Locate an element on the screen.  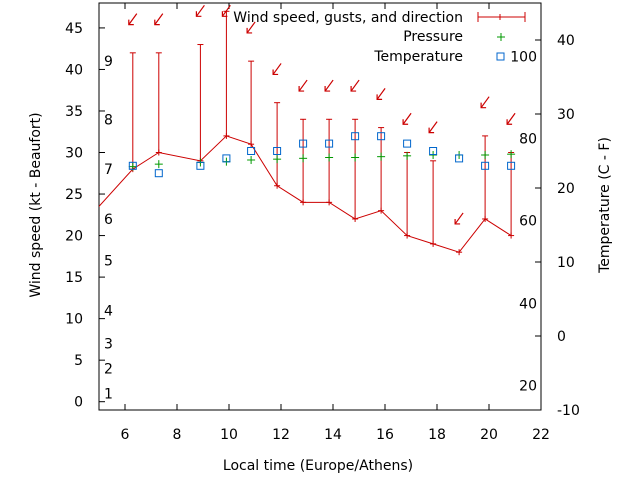
x-tick-label: 8 is located at coordinates (177, 435).